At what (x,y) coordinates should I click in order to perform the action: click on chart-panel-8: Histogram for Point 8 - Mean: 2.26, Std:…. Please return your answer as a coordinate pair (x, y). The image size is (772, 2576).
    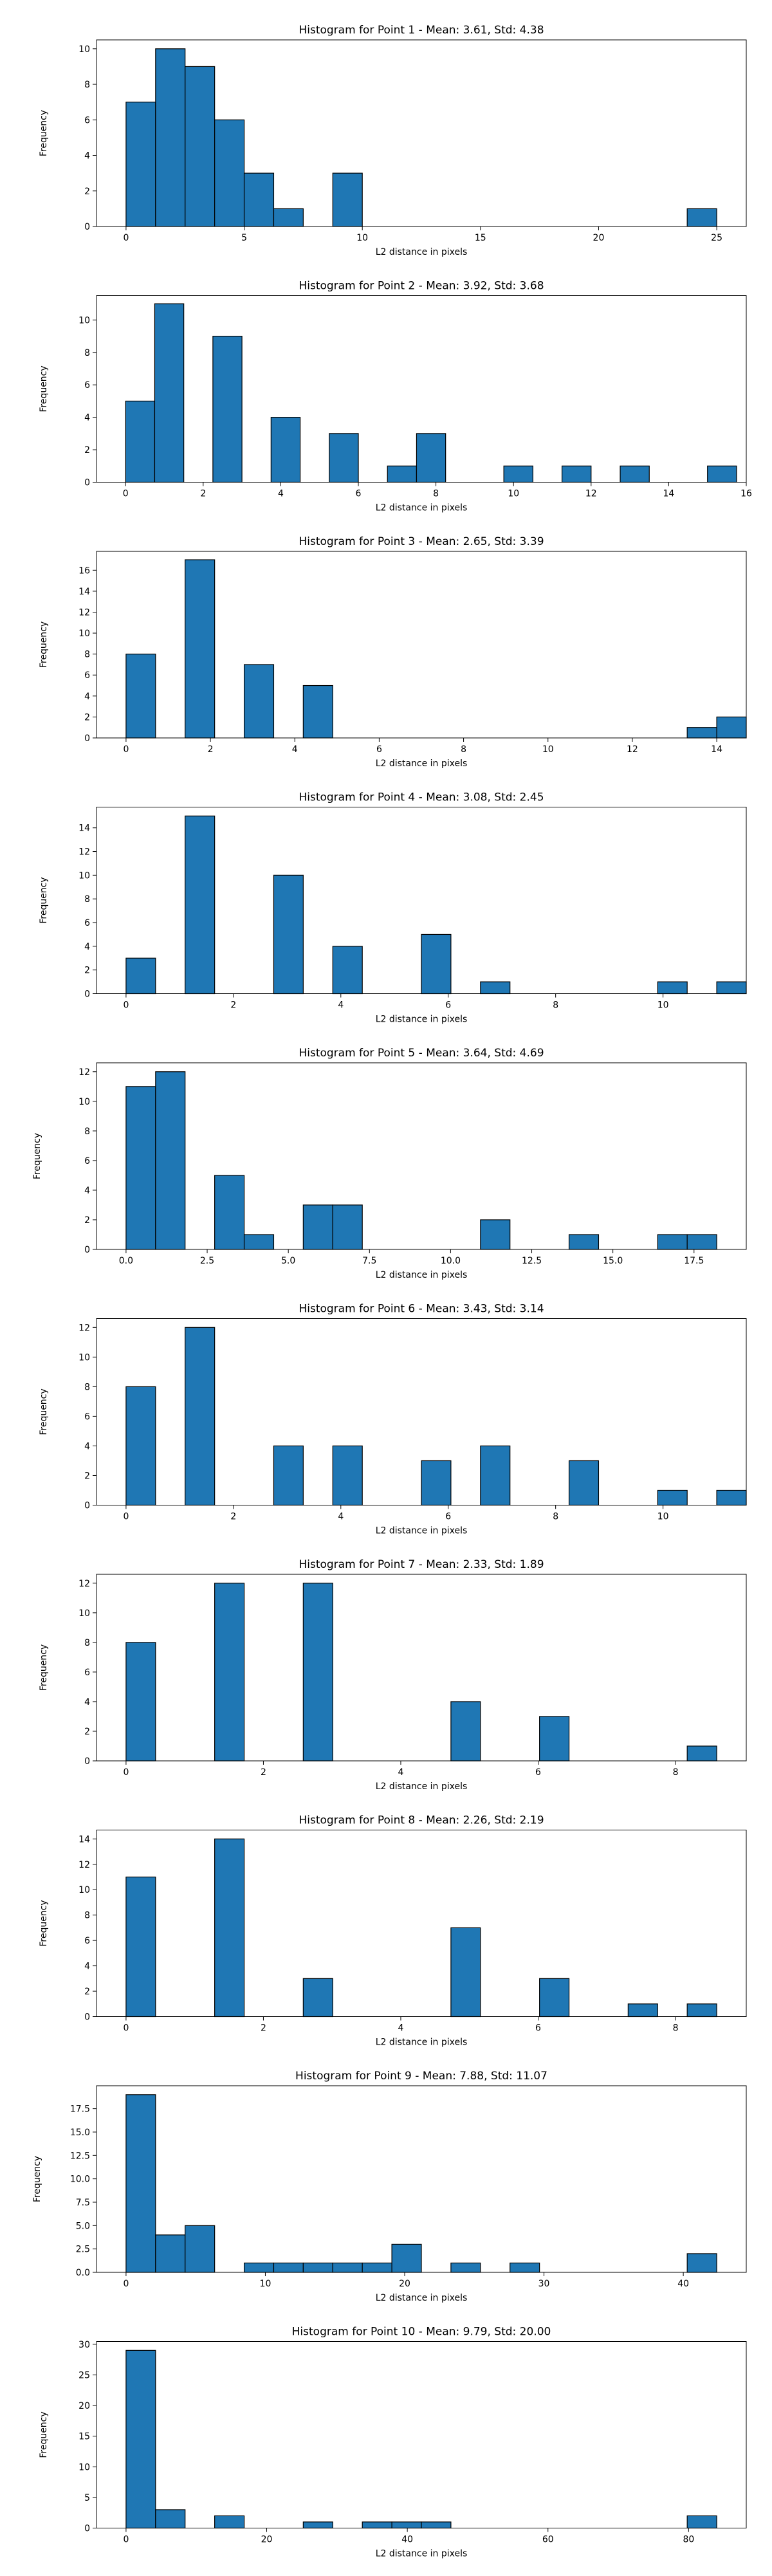
    Looking at the image, I should click on (393, 1931).